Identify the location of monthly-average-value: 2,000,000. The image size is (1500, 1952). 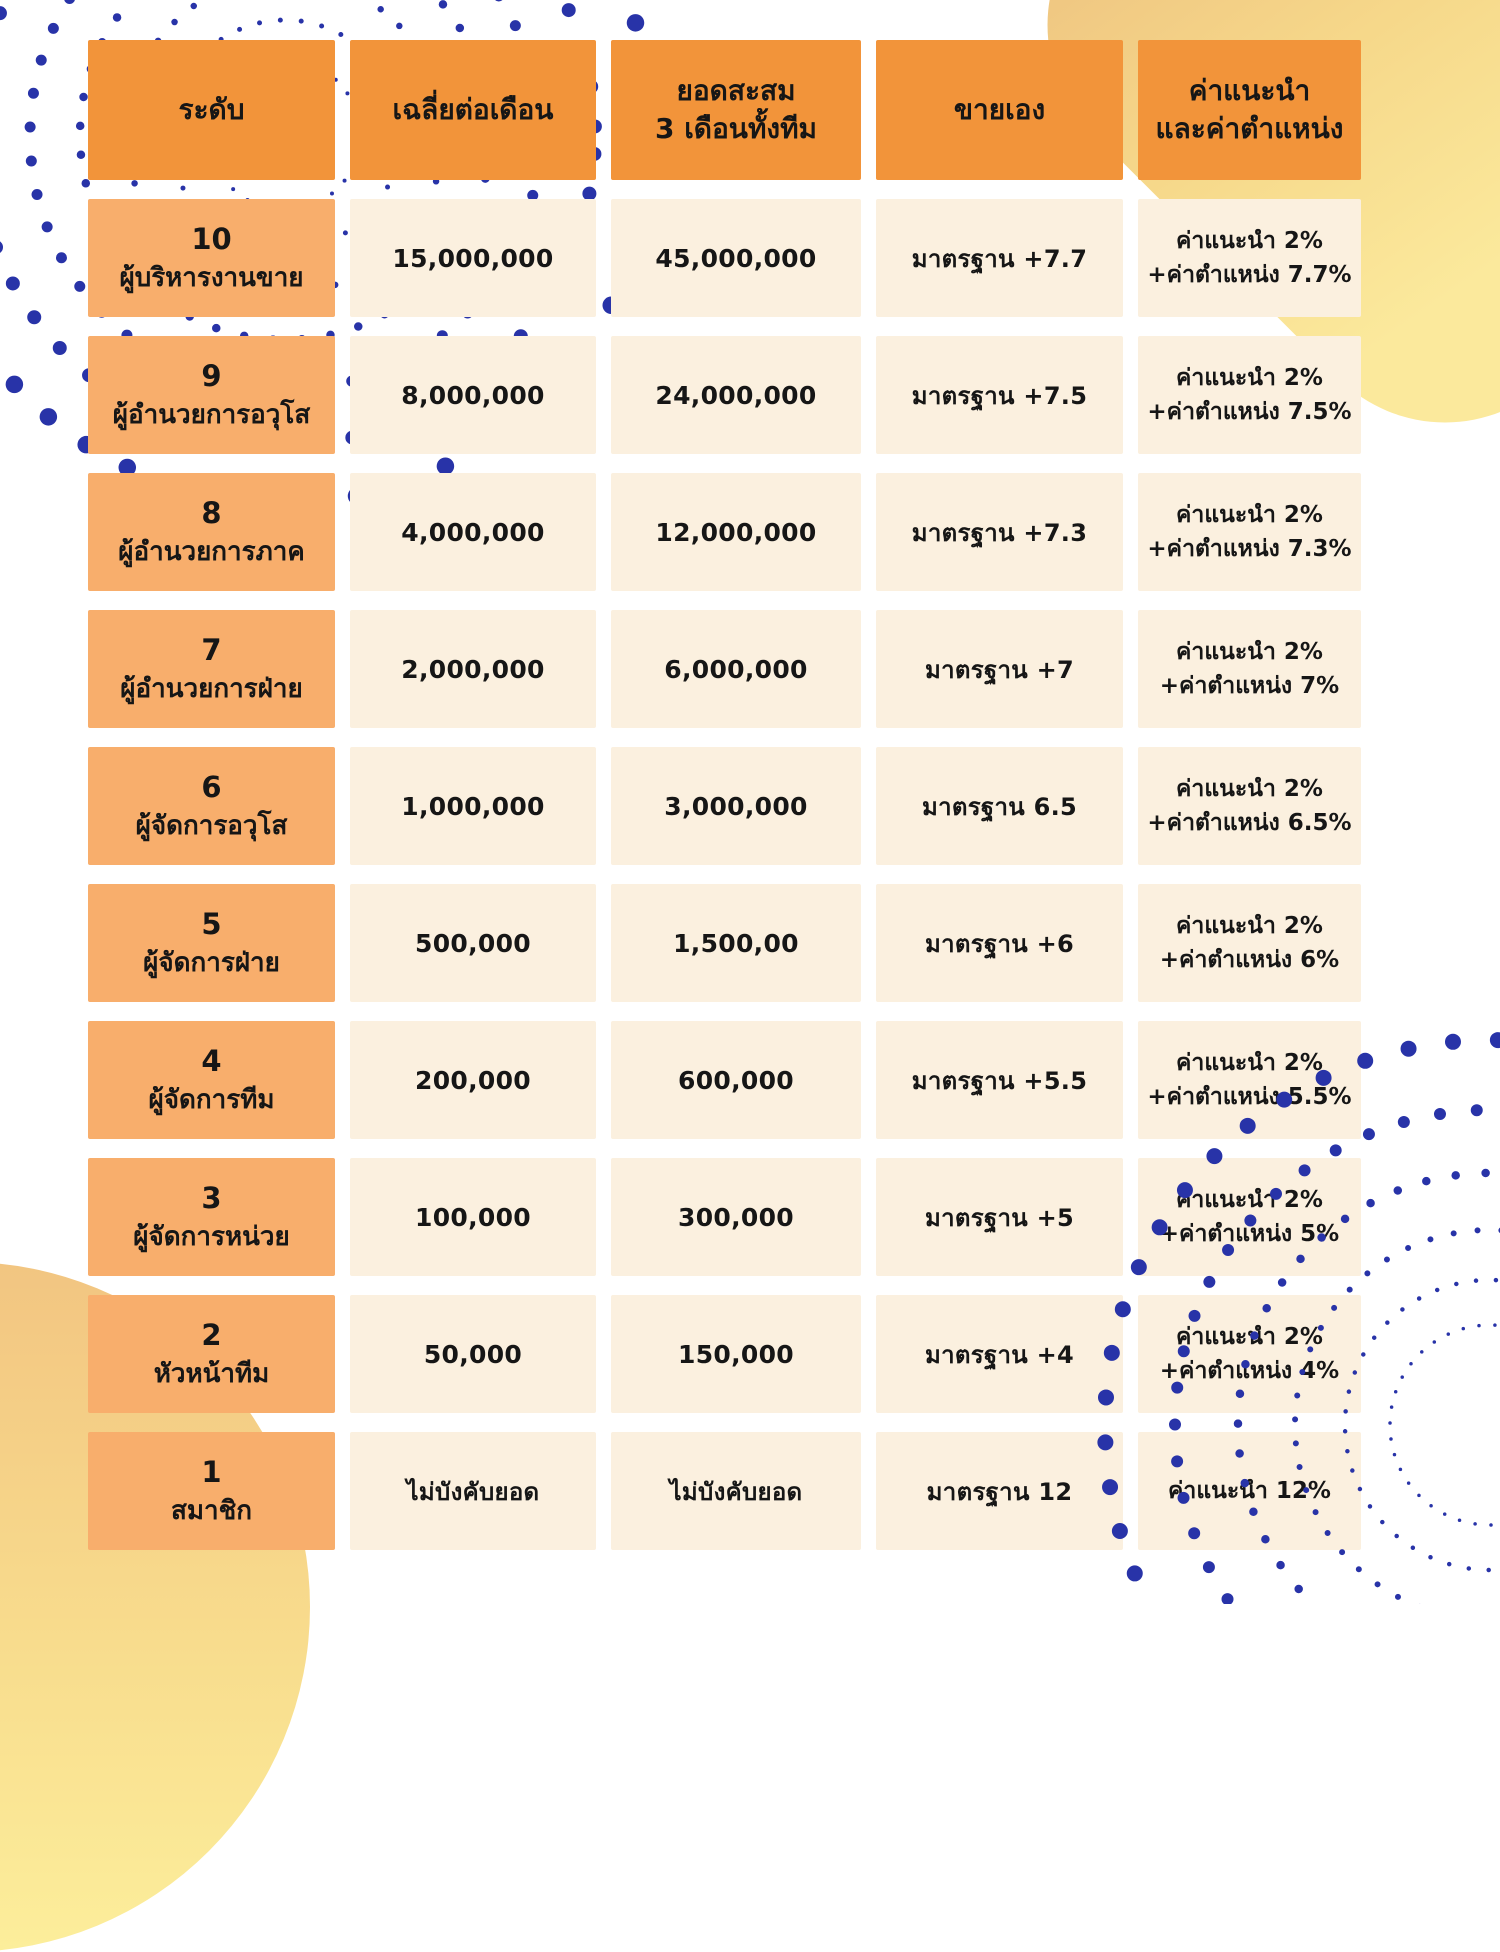
(473, 669).